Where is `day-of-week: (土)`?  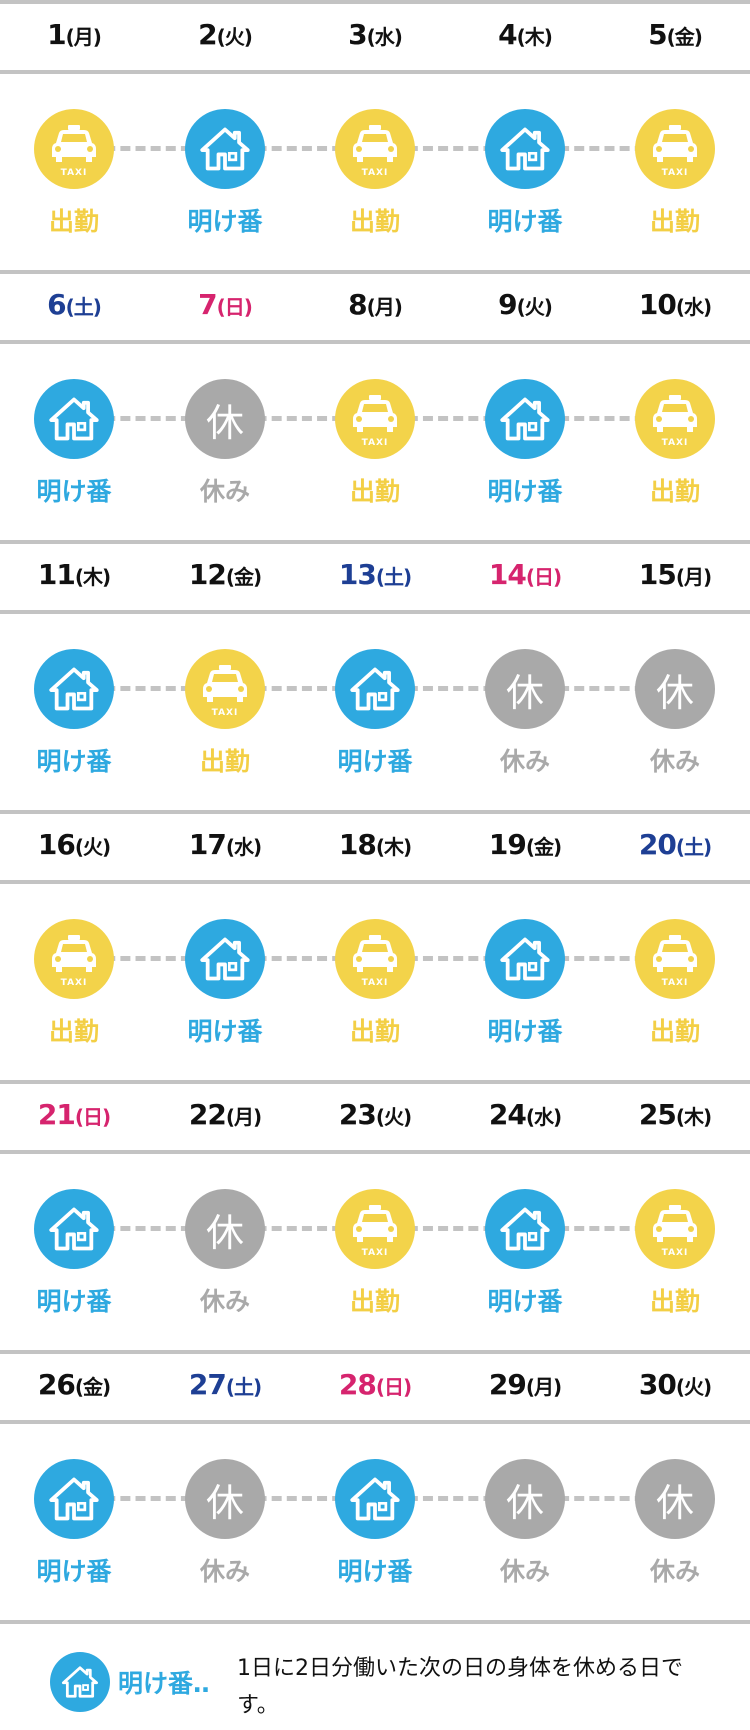
day-of-week: (土) is located at coordinates (243, 1387).